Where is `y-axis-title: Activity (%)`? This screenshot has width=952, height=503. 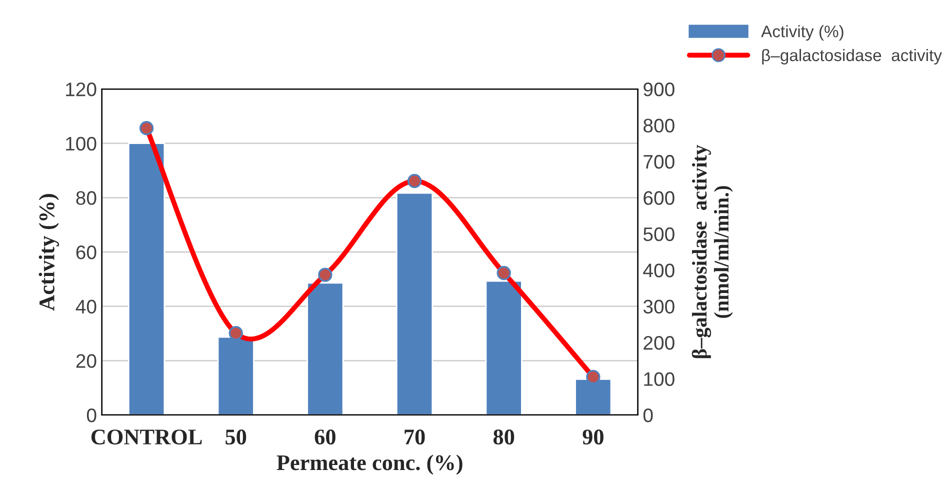
y-axis-title: Activity (%) is located at coordinates (49, 252).